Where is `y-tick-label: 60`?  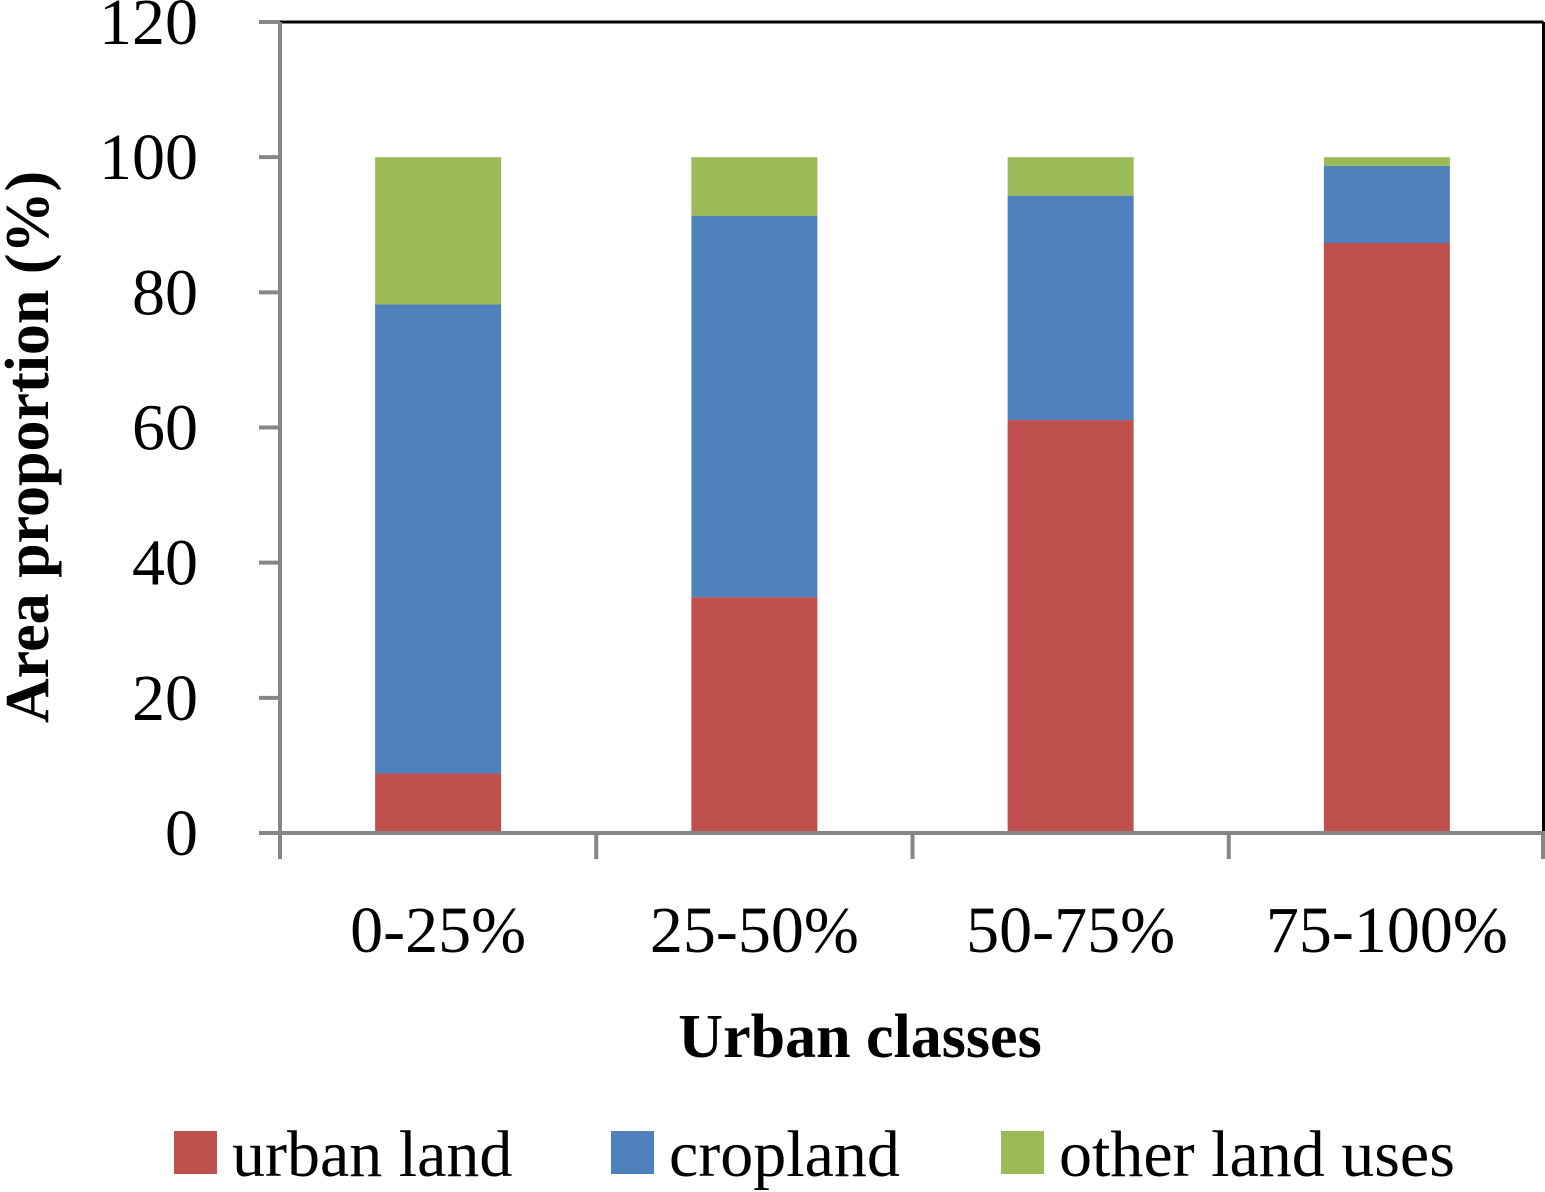 y-tick-label: 60 is located at coordinates (165, 428).